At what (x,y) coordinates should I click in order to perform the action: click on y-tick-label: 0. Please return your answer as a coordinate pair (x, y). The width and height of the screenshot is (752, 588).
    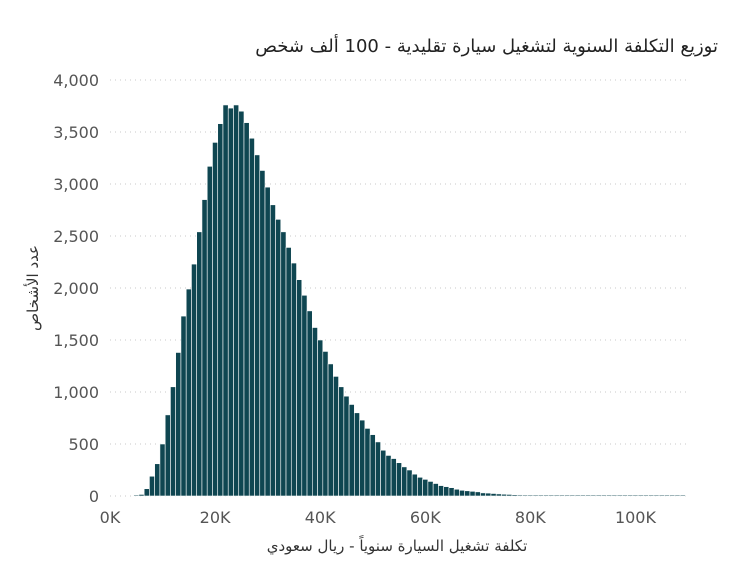
    Looking at the image, I should click on (94, 496).